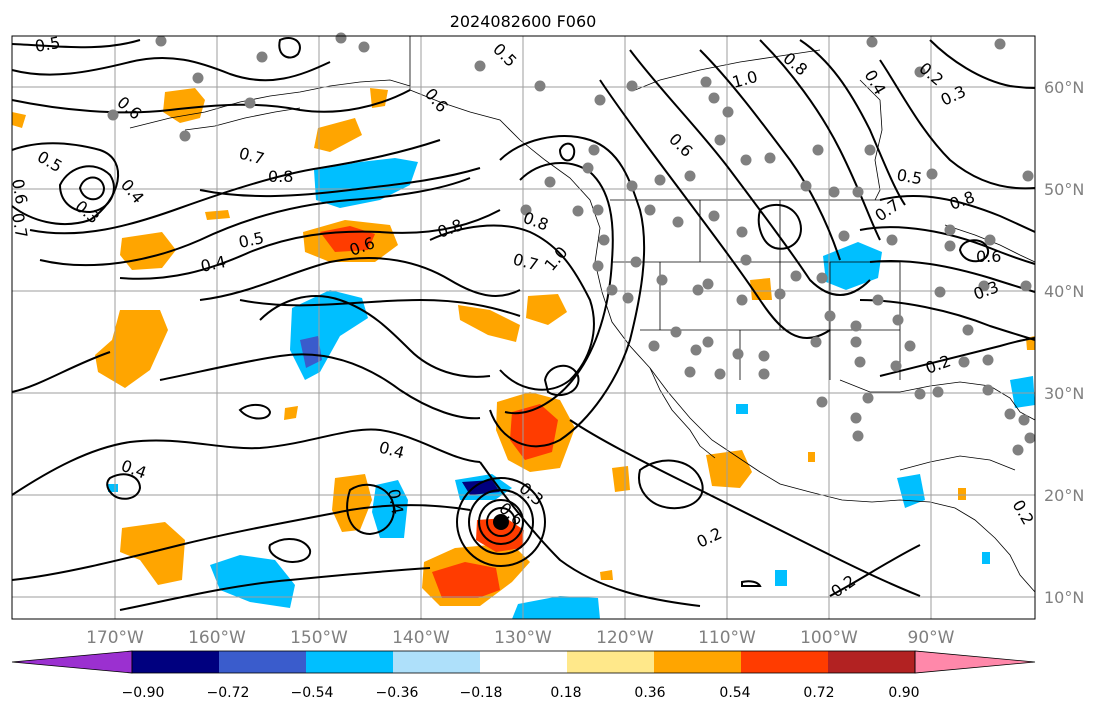  Describe the element at coordinates (228, 693) in the screenshot. I see `colorbar-tick-label: −0.72` at that location.